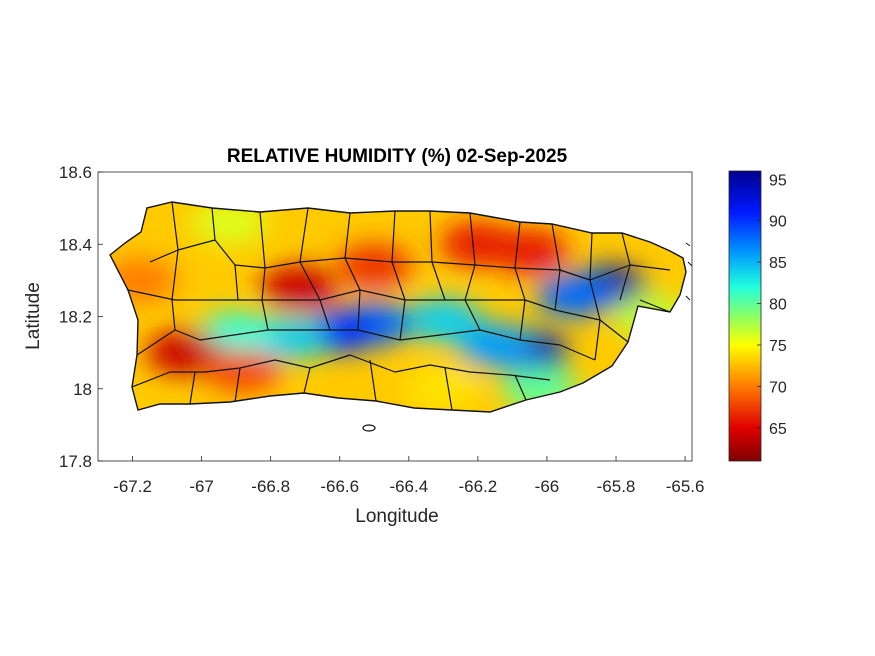  What do you see at coordinates (547, 486) in the screenshot?
I see `x-tick-label: -66` at bounding box center [547, 486].